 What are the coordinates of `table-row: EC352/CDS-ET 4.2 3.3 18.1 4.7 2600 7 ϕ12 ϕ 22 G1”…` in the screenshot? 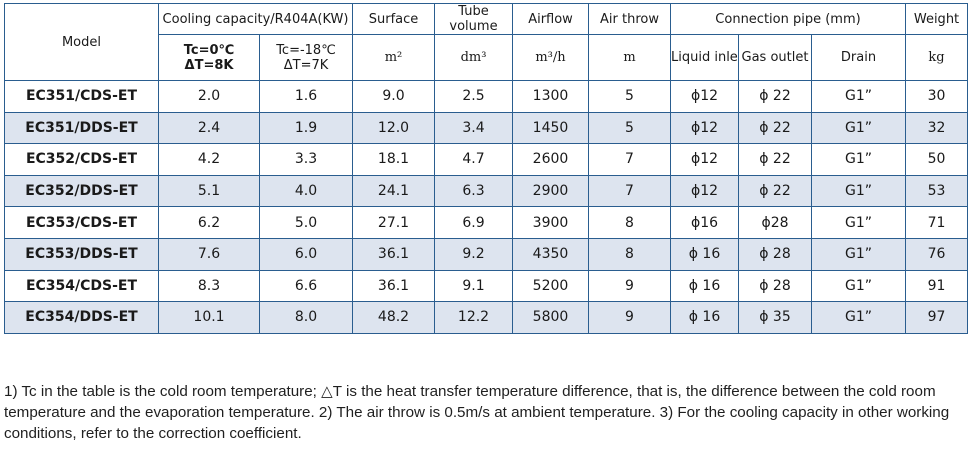 It's located at (486, 159).